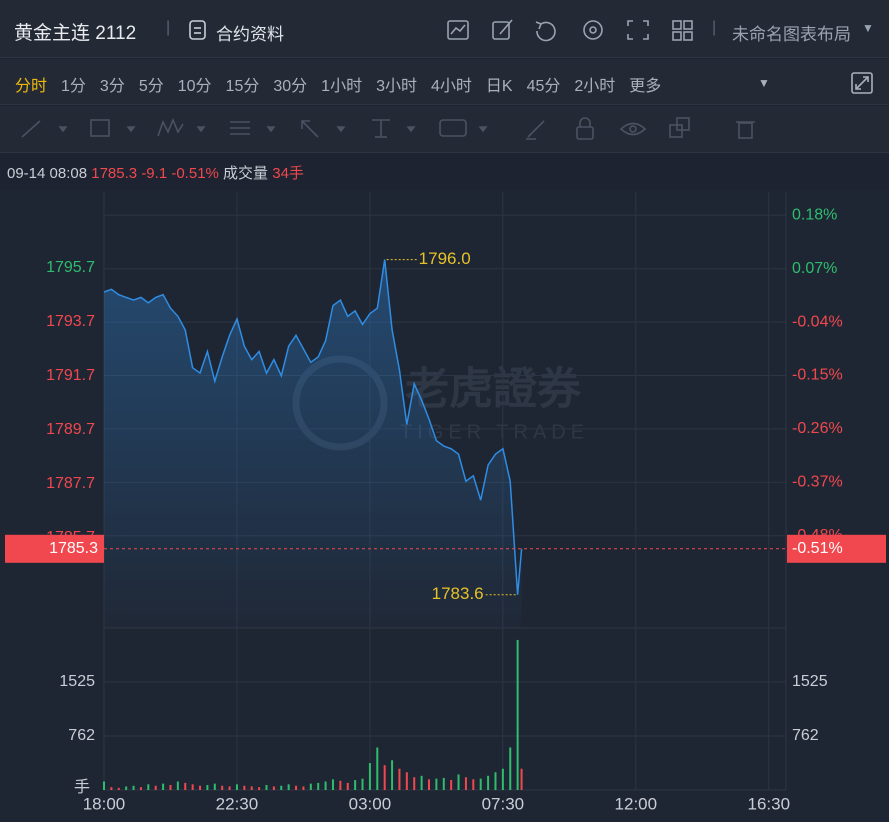 The image size is (889, 822). What do you see at coordinates (253, 128) in the screenshot?
I see `fib-tool` at bounding box center [253, 128].